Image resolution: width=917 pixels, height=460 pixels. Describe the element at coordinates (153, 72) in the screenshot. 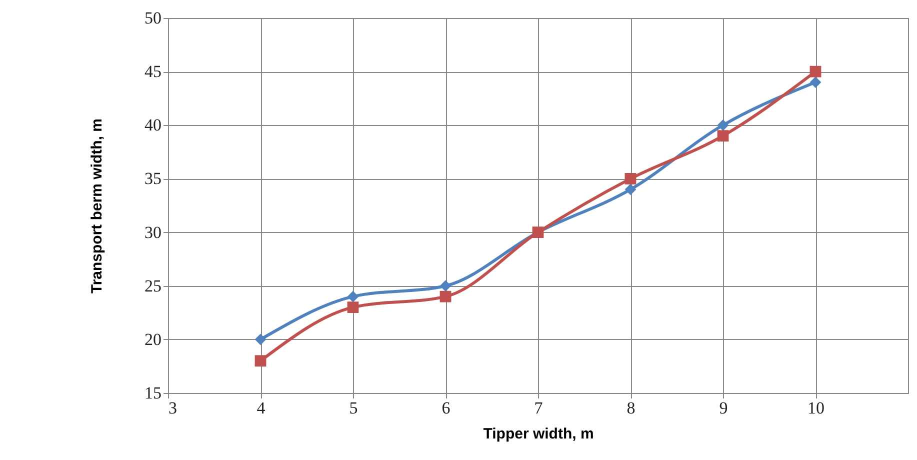

I see `y-tick-label: 45` at that location.